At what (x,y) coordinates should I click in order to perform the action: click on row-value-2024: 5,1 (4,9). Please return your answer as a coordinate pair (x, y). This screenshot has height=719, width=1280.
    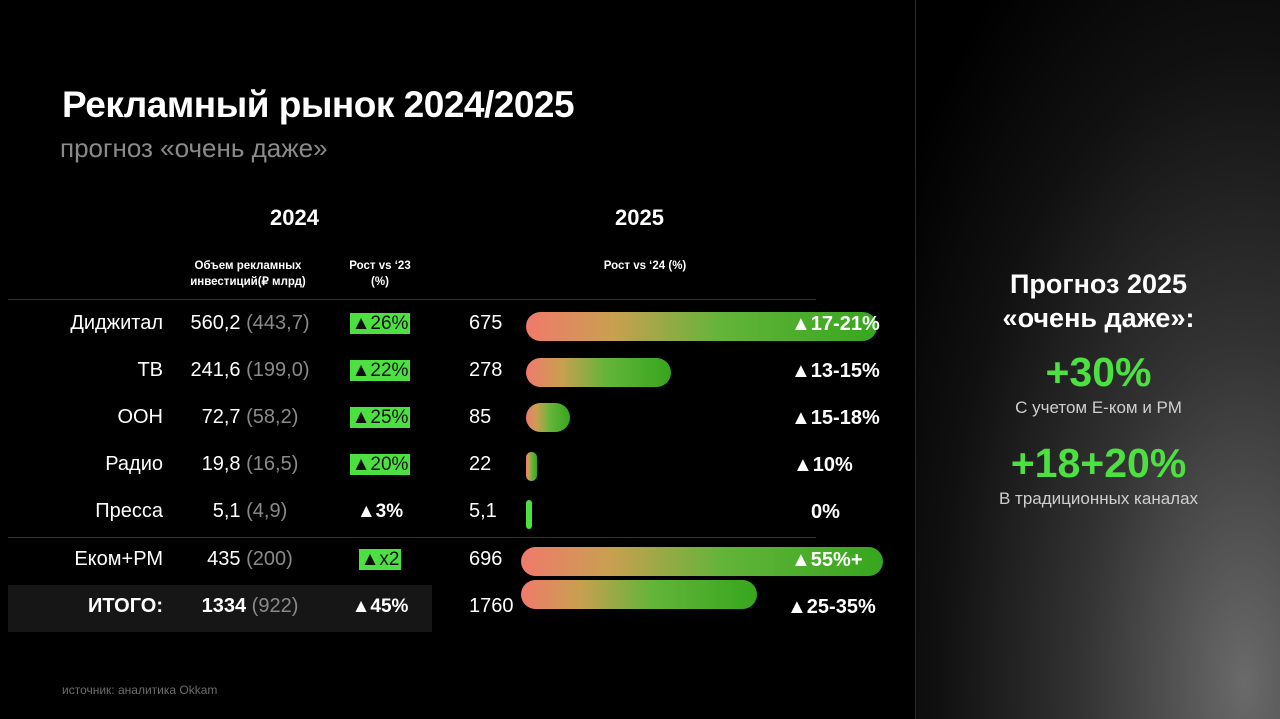
    Looking at the image, I should click on (250, 511).